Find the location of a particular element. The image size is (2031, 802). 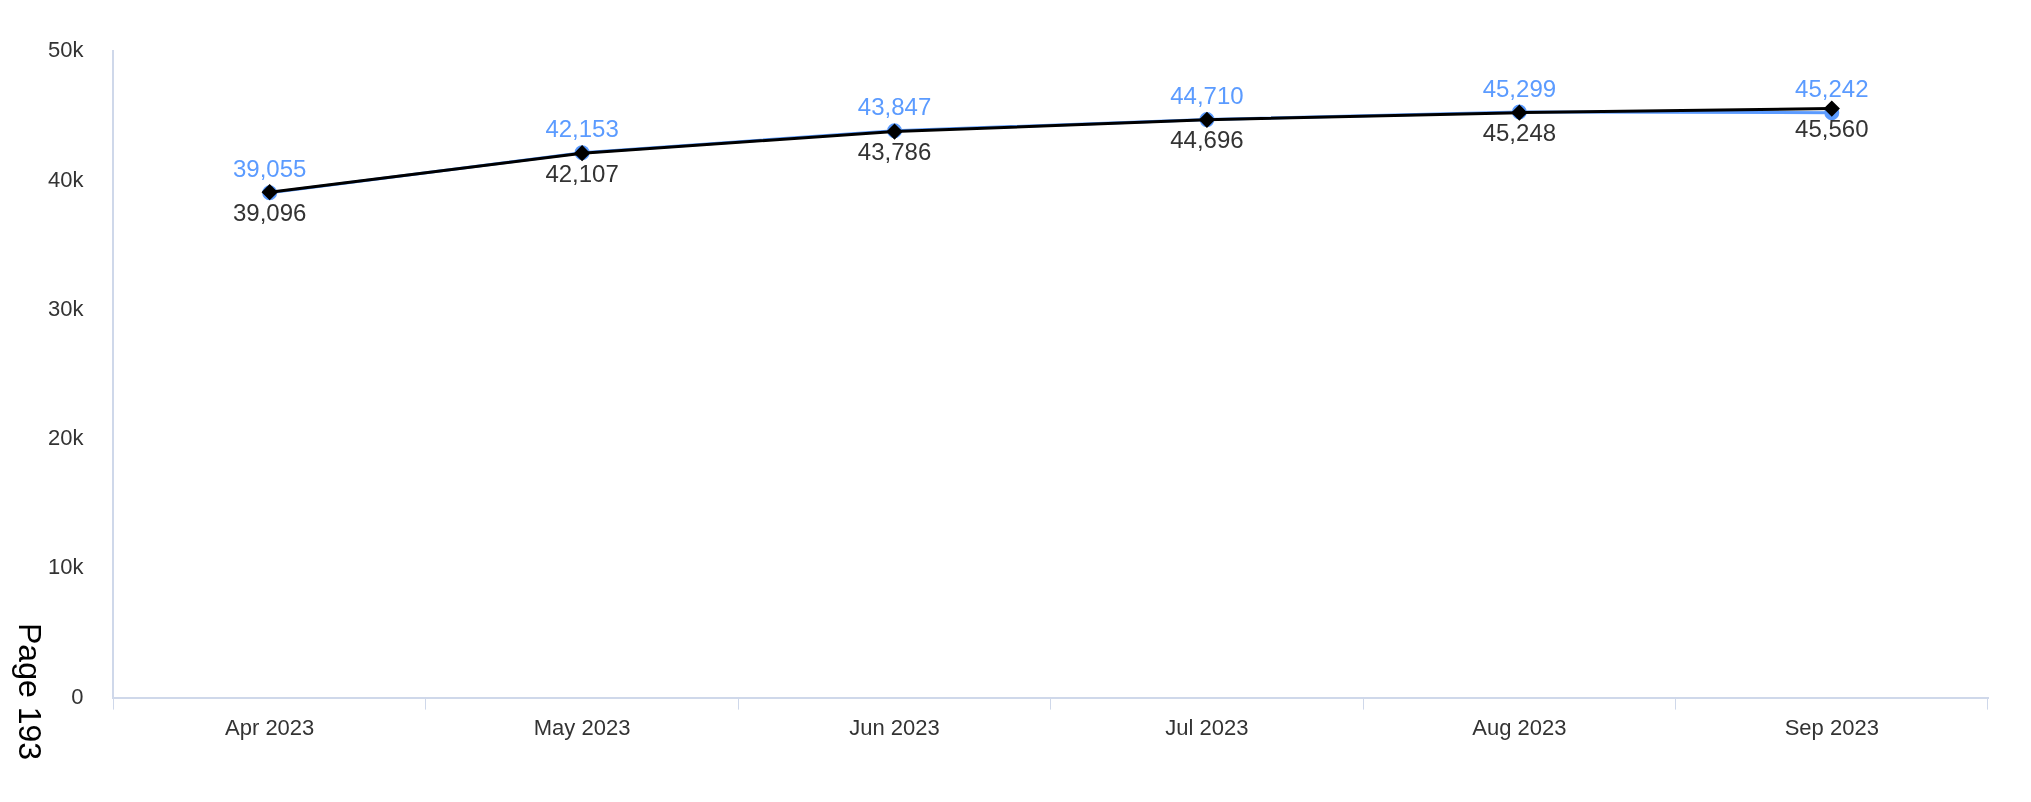

data-label: 44,710 is located at coordinates (1207, 96).